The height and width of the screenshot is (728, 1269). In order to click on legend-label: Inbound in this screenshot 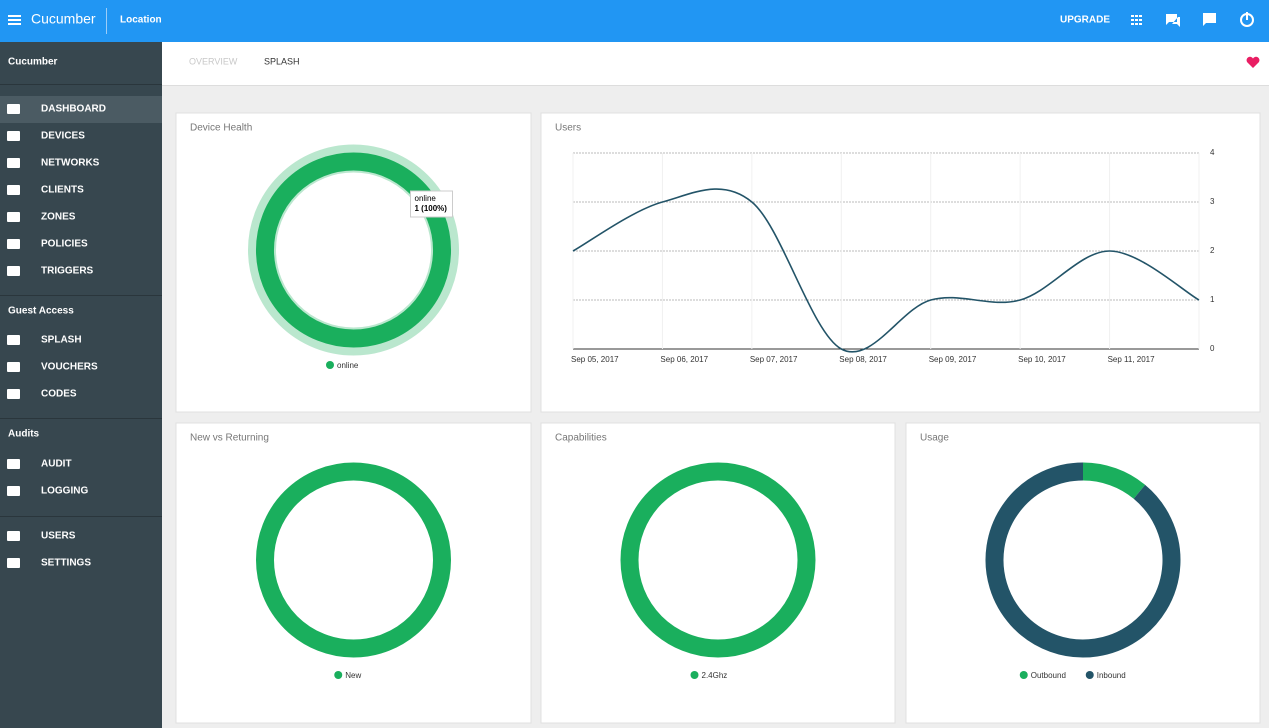, I will do `click(1111, 675)`.